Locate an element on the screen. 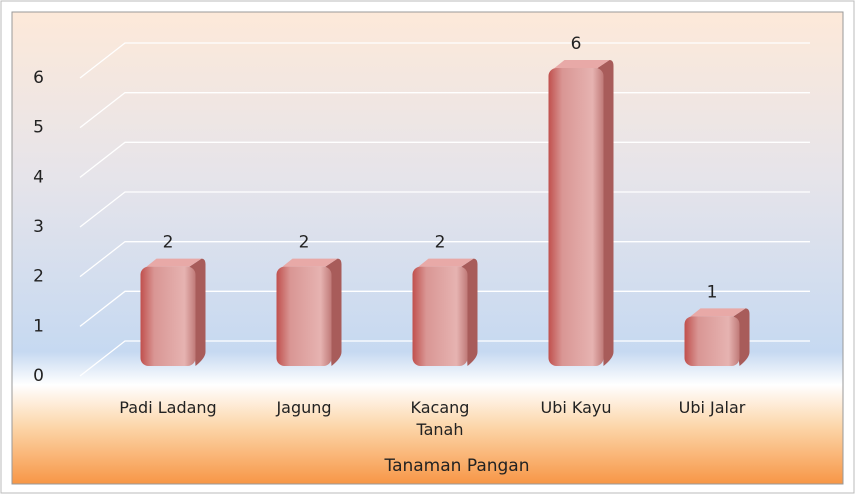 This screenshot has height=494, width=855. x-tick-label: Jagung is located at coordinates (304, 407).